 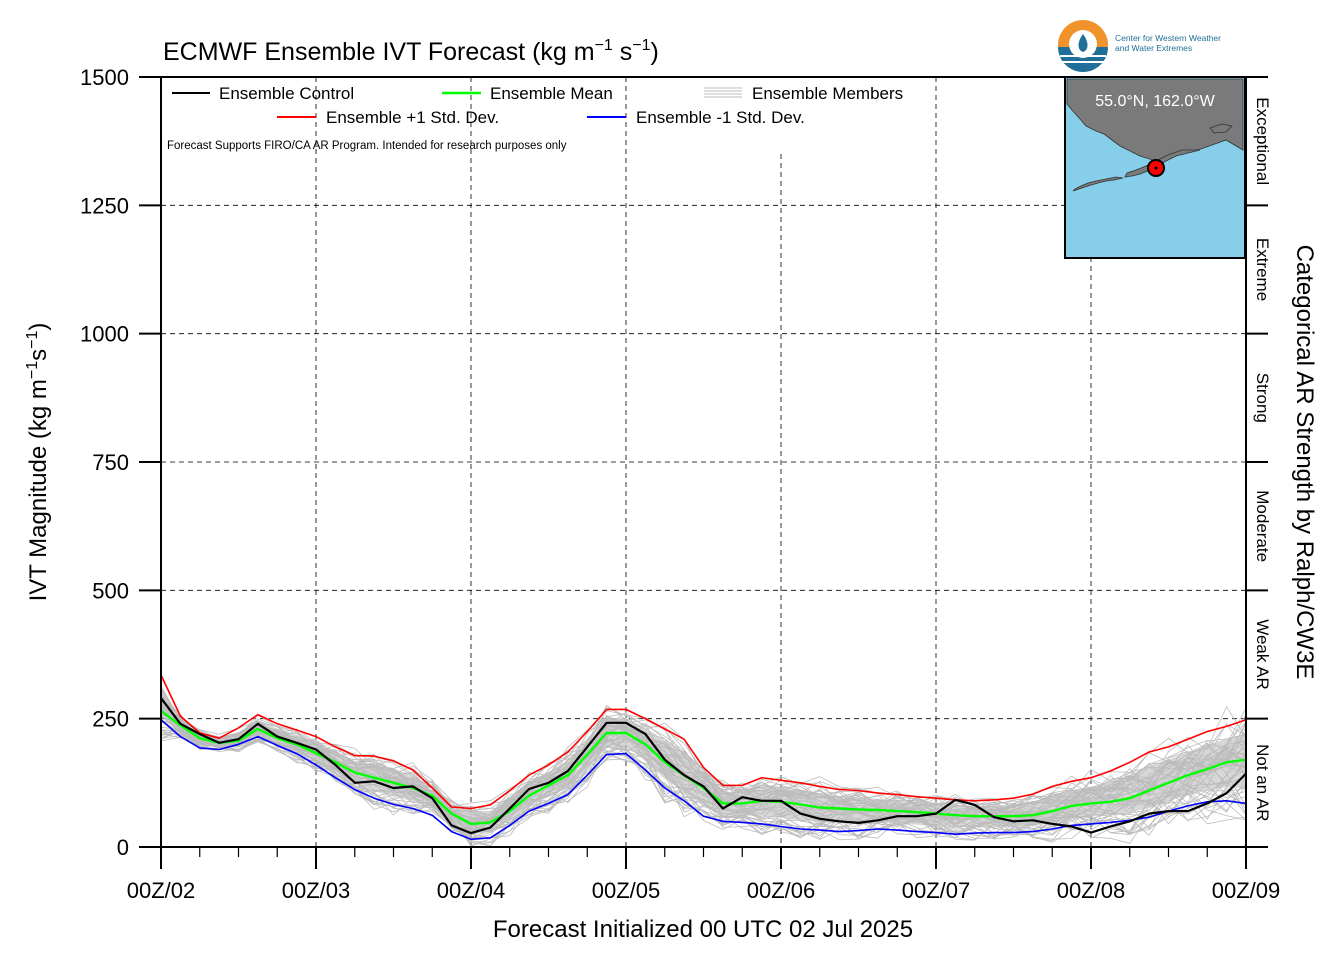 What do you see at coordinates (286, 93) in the screenshot?
I see `legend-control-label: Ensemble Control` at bounding box center [286, 93].